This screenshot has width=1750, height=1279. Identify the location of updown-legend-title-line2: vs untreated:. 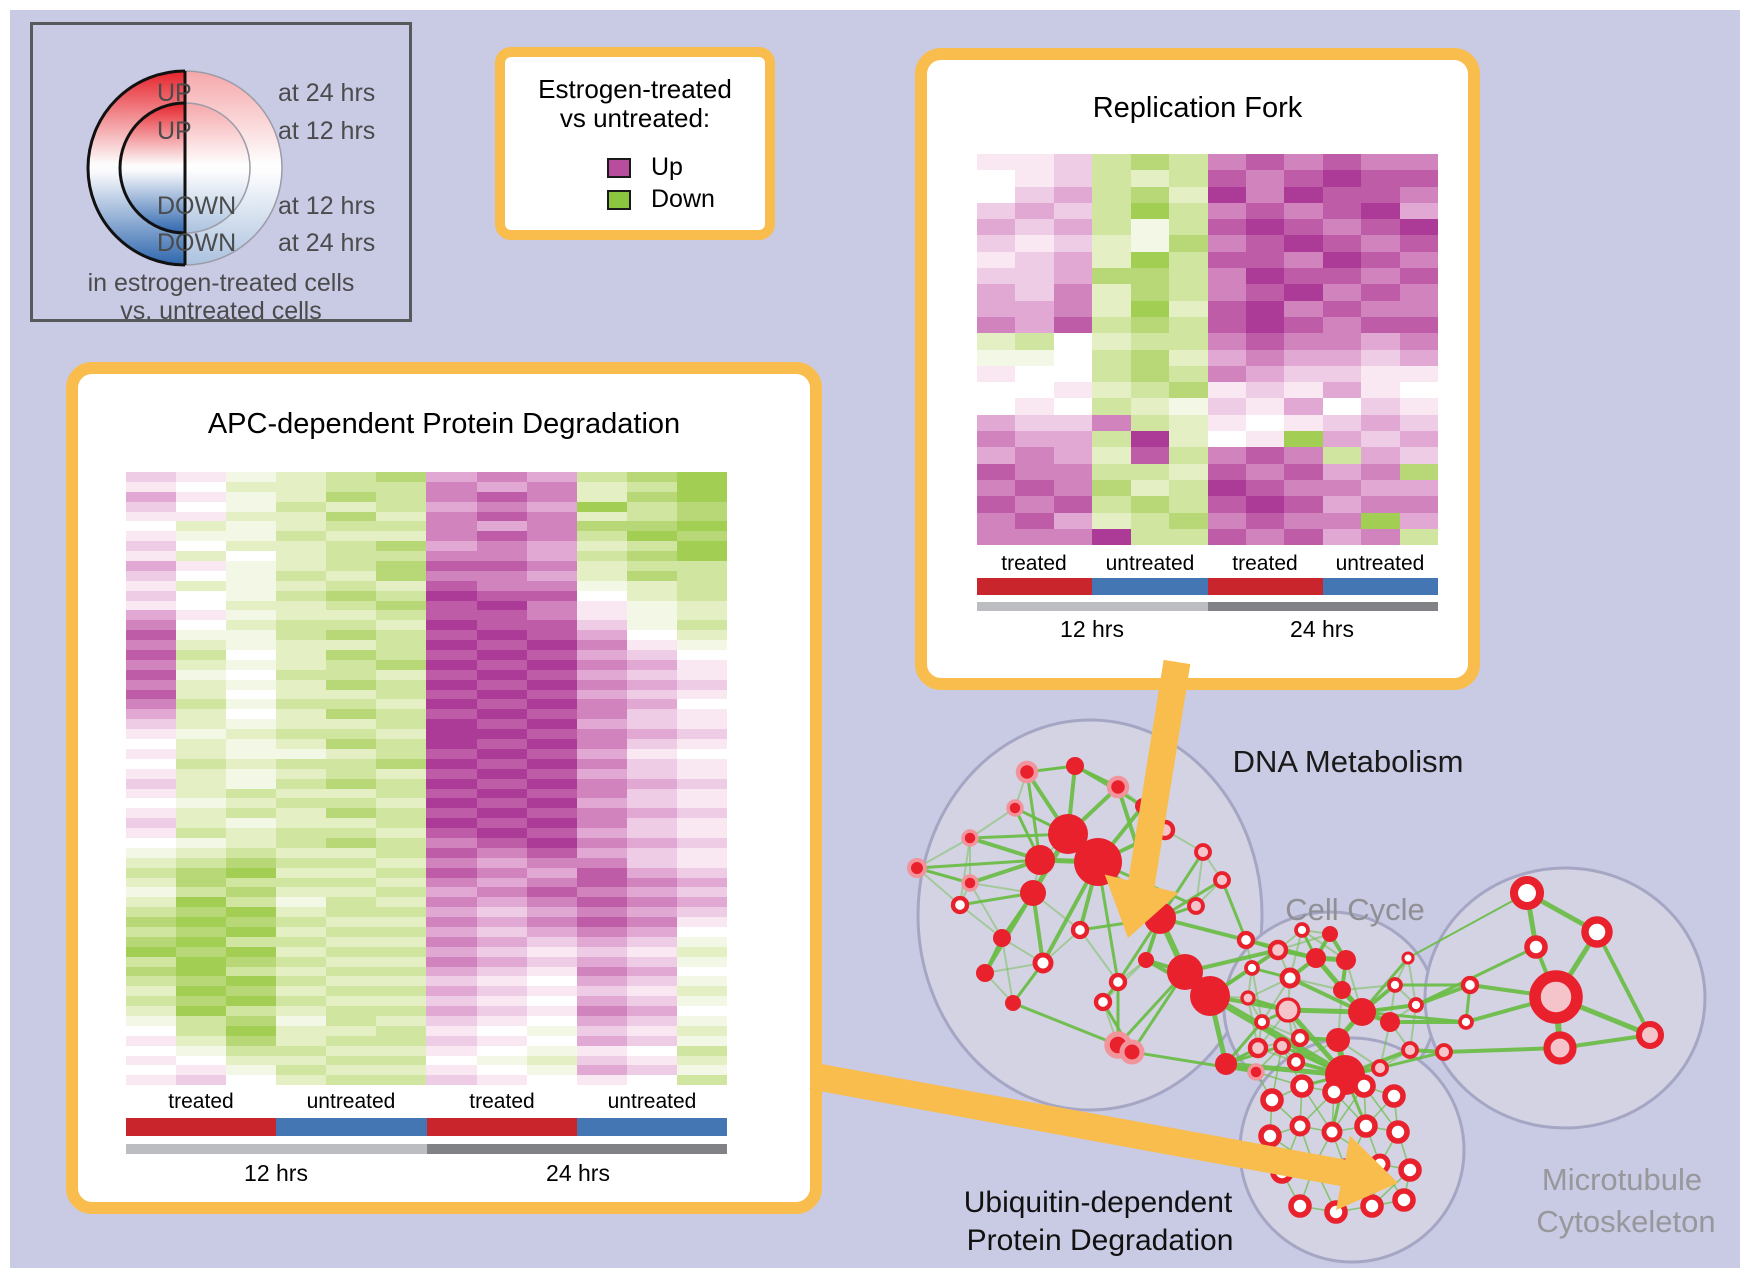
(635, 118).